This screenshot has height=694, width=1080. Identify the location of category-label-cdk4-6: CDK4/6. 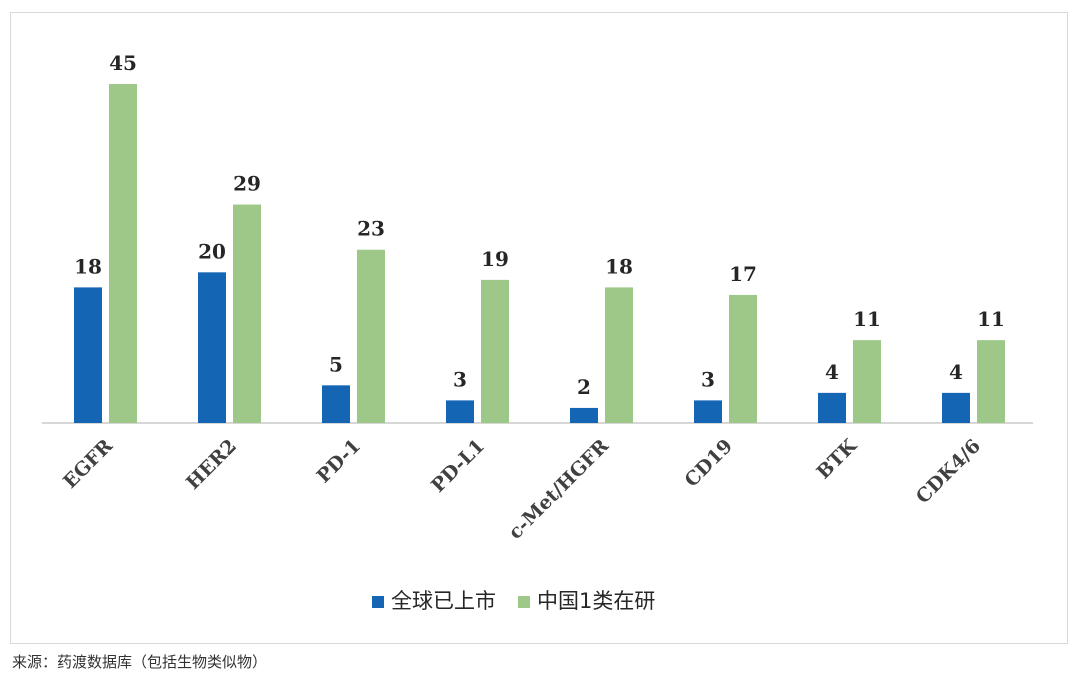
(948, 471).